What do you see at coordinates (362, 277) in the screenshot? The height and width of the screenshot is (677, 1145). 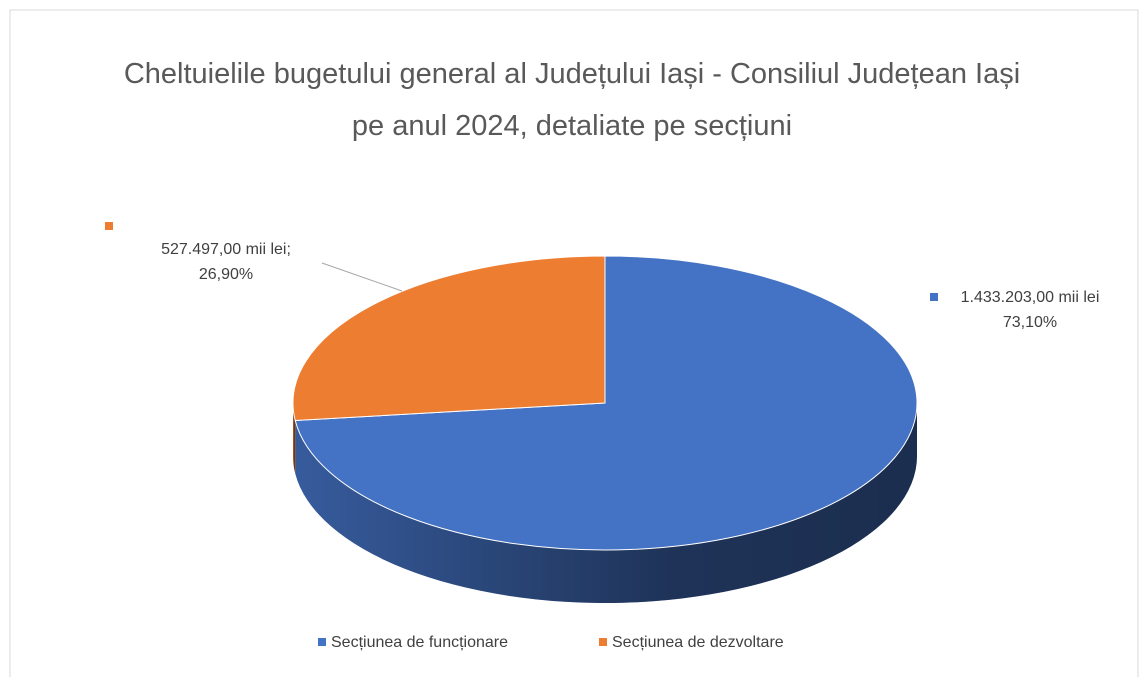 I see `leader-line` at bounding box center [362, 277].